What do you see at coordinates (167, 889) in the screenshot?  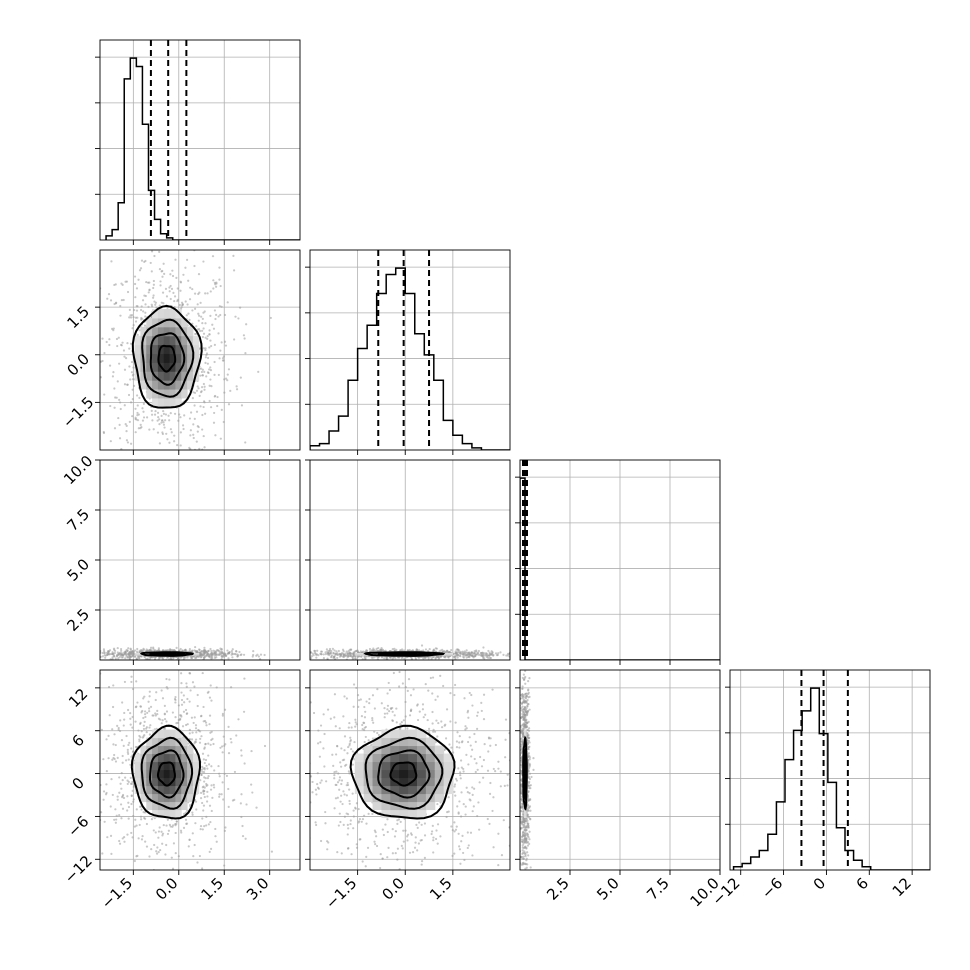 I see `x-tick-label: 0.0` at bounding box center [167, 889].